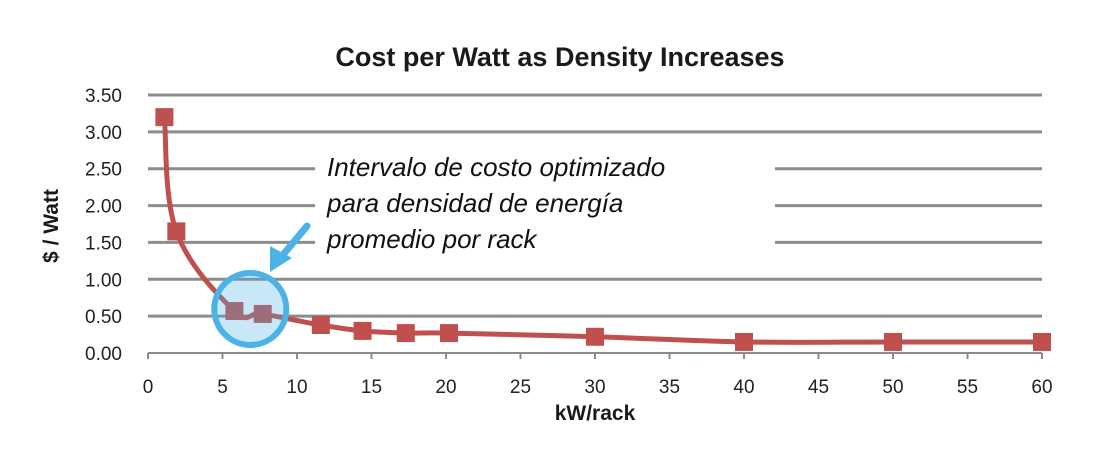 The image size is (1098, 466). I want to click on annotation-background, so click(545, 206).